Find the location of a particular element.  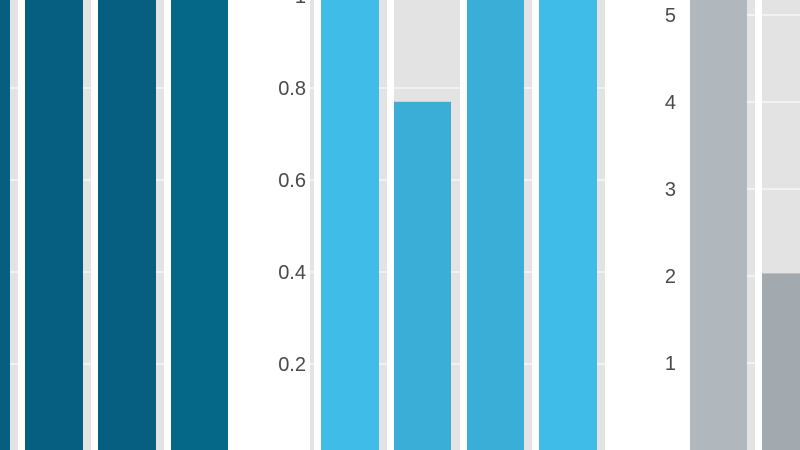

y-tick-label: 0.2 is located at coordinates (292, 365).